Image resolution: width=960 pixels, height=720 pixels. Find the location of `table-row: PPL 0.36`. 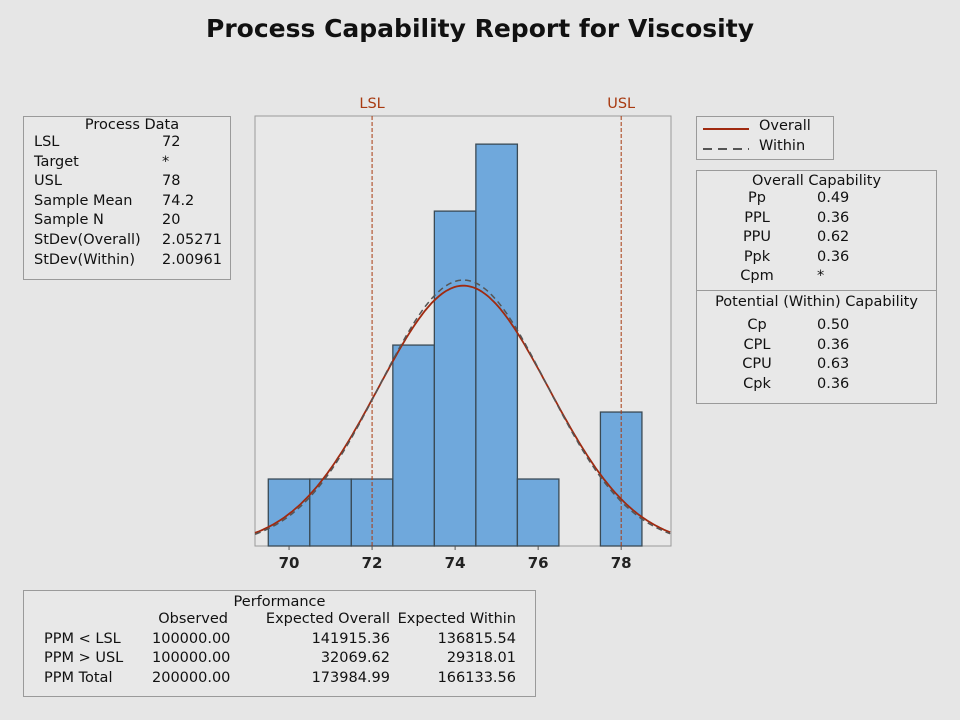

table-row: PPL 0.36 is located at coordinates (816, 219).